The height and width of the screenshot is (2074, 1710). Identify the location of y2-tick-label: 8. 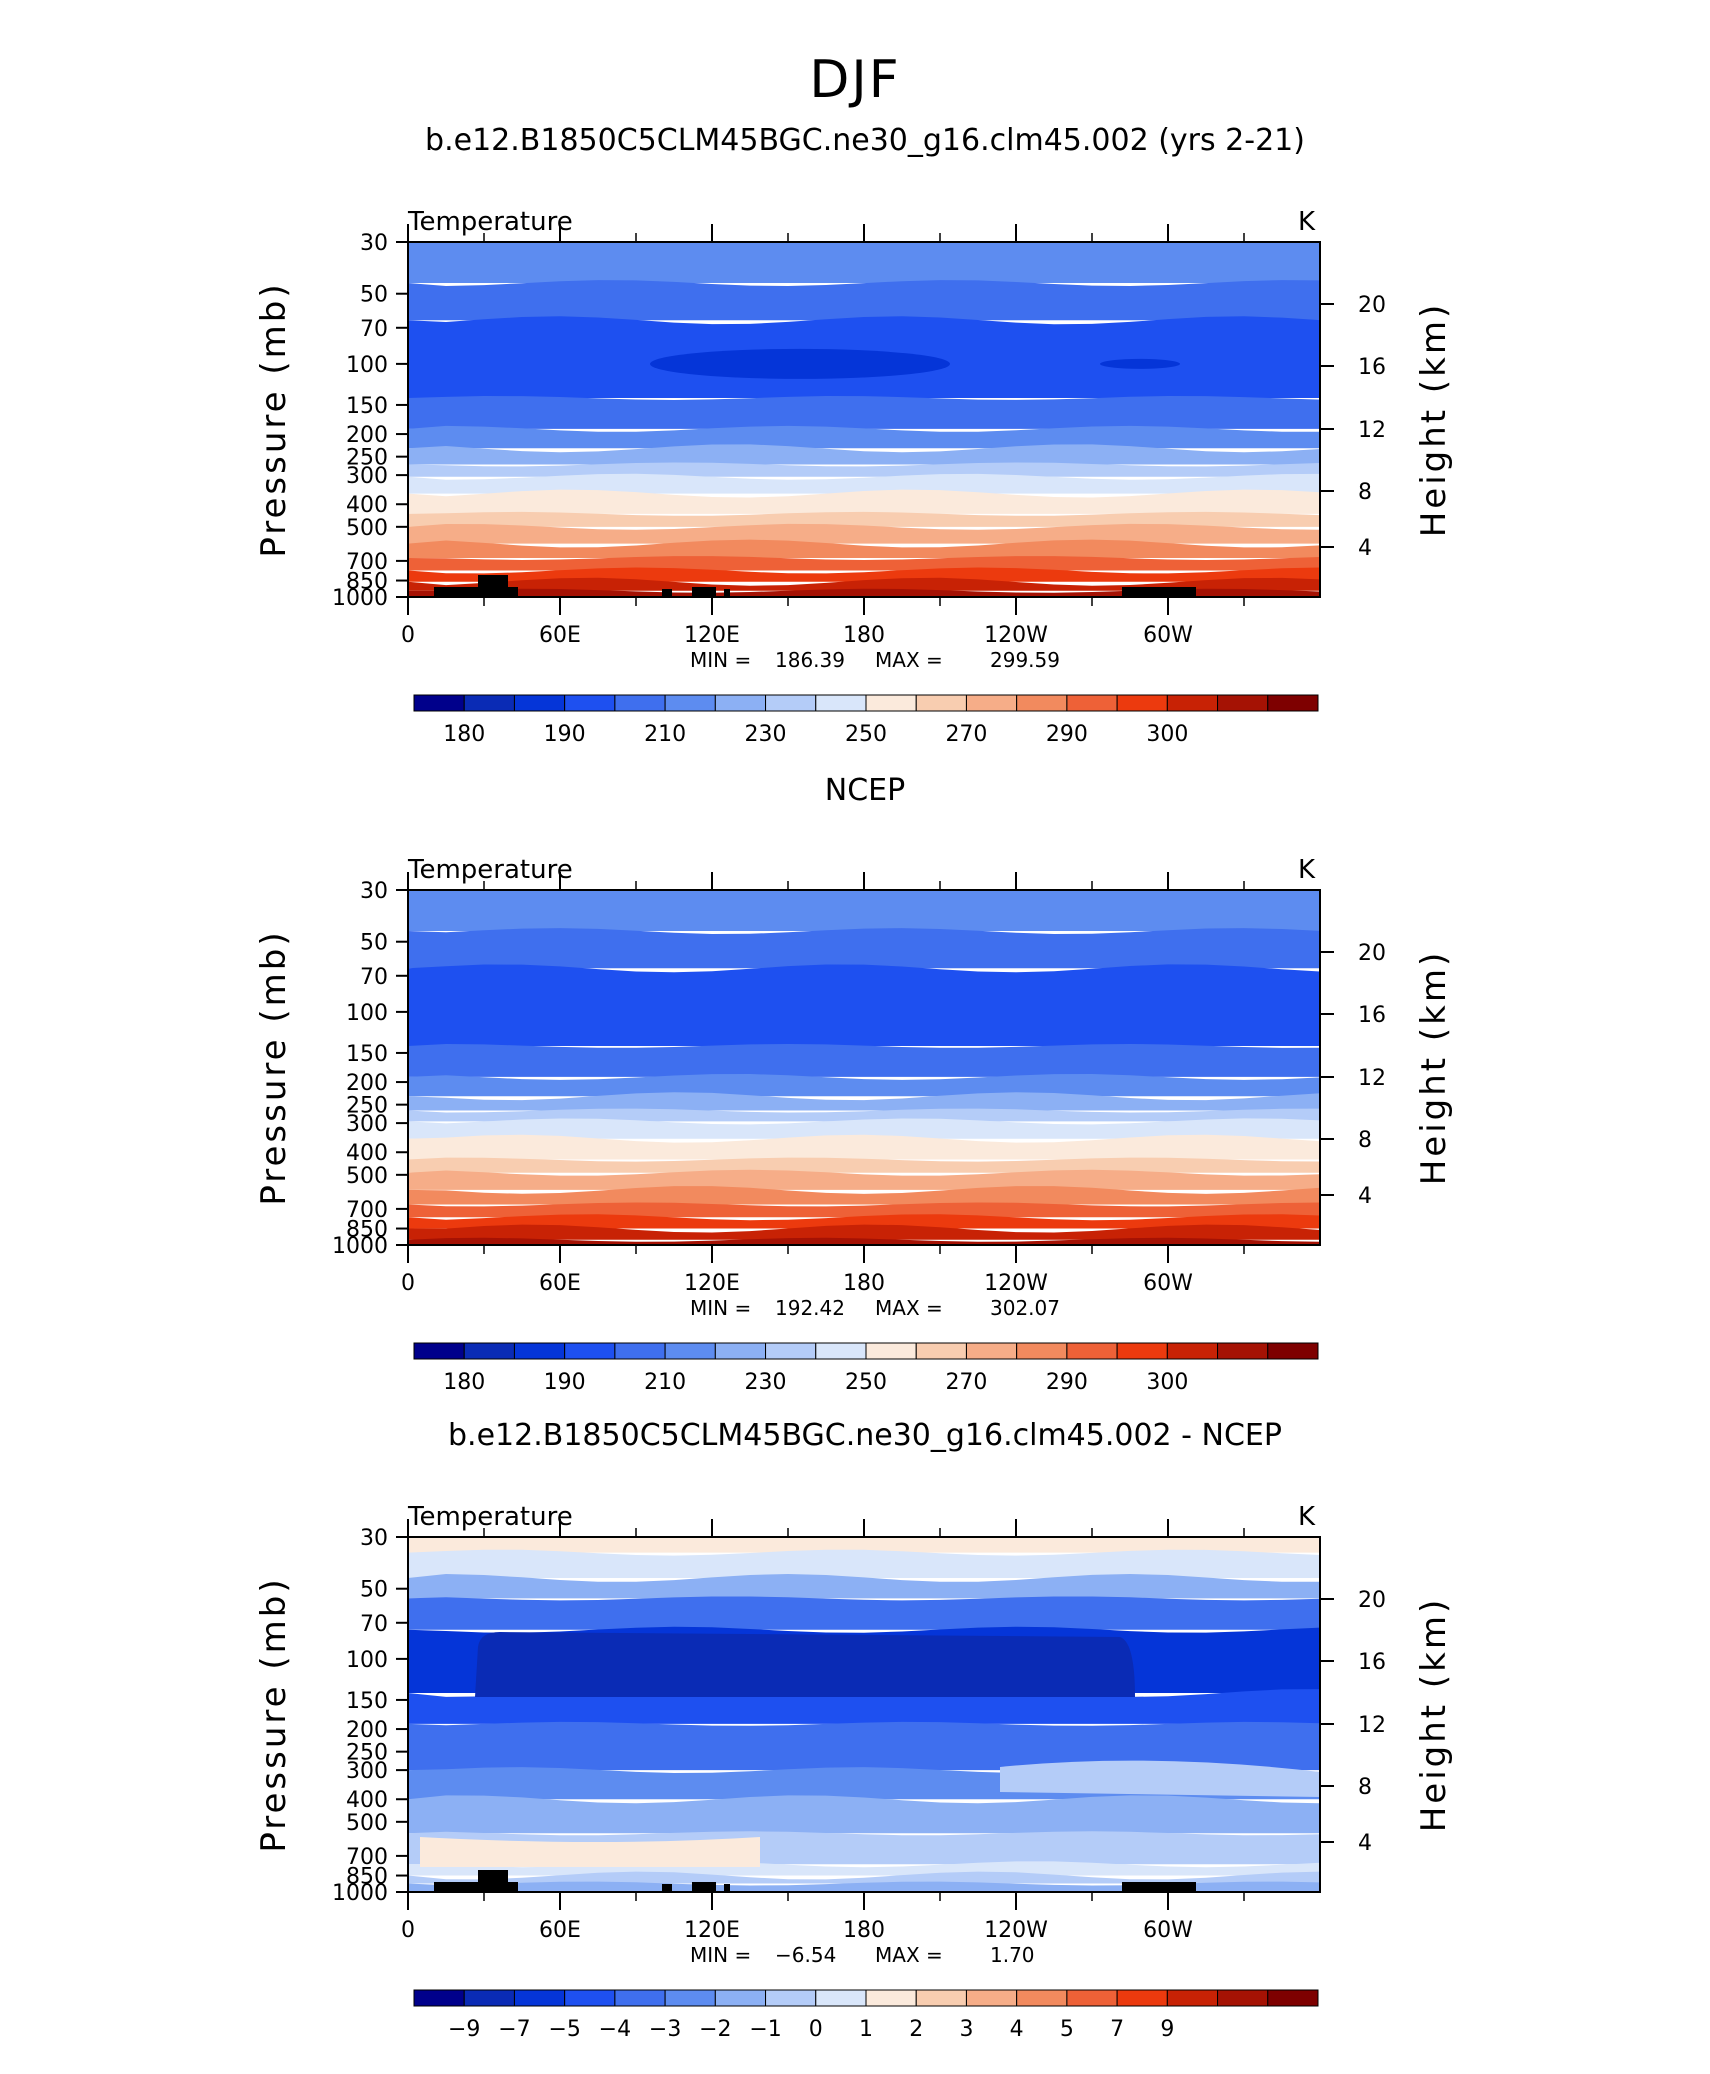
(1365, 1787).